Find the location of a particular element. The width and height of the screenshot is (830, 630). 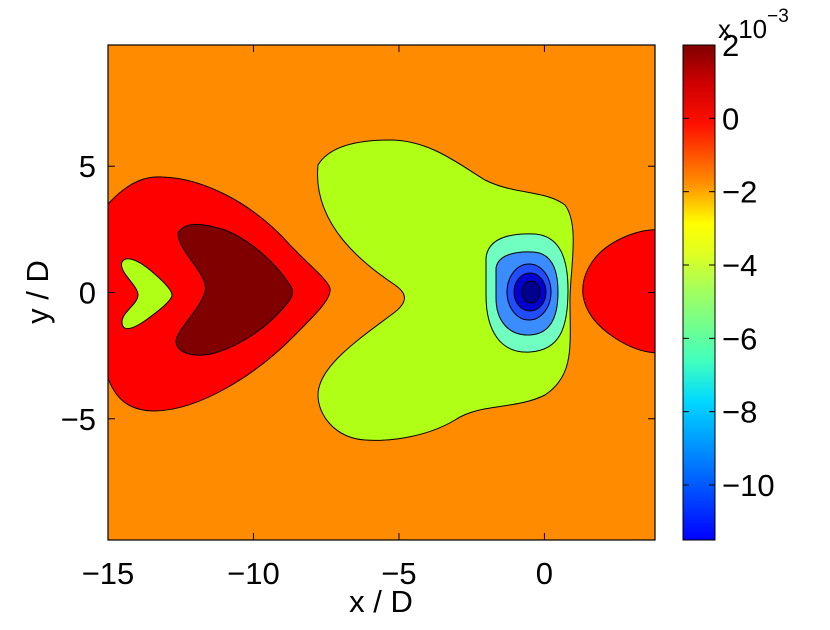

colorbar-multiplier-base: x 10 is located at coordinates (742, 29).